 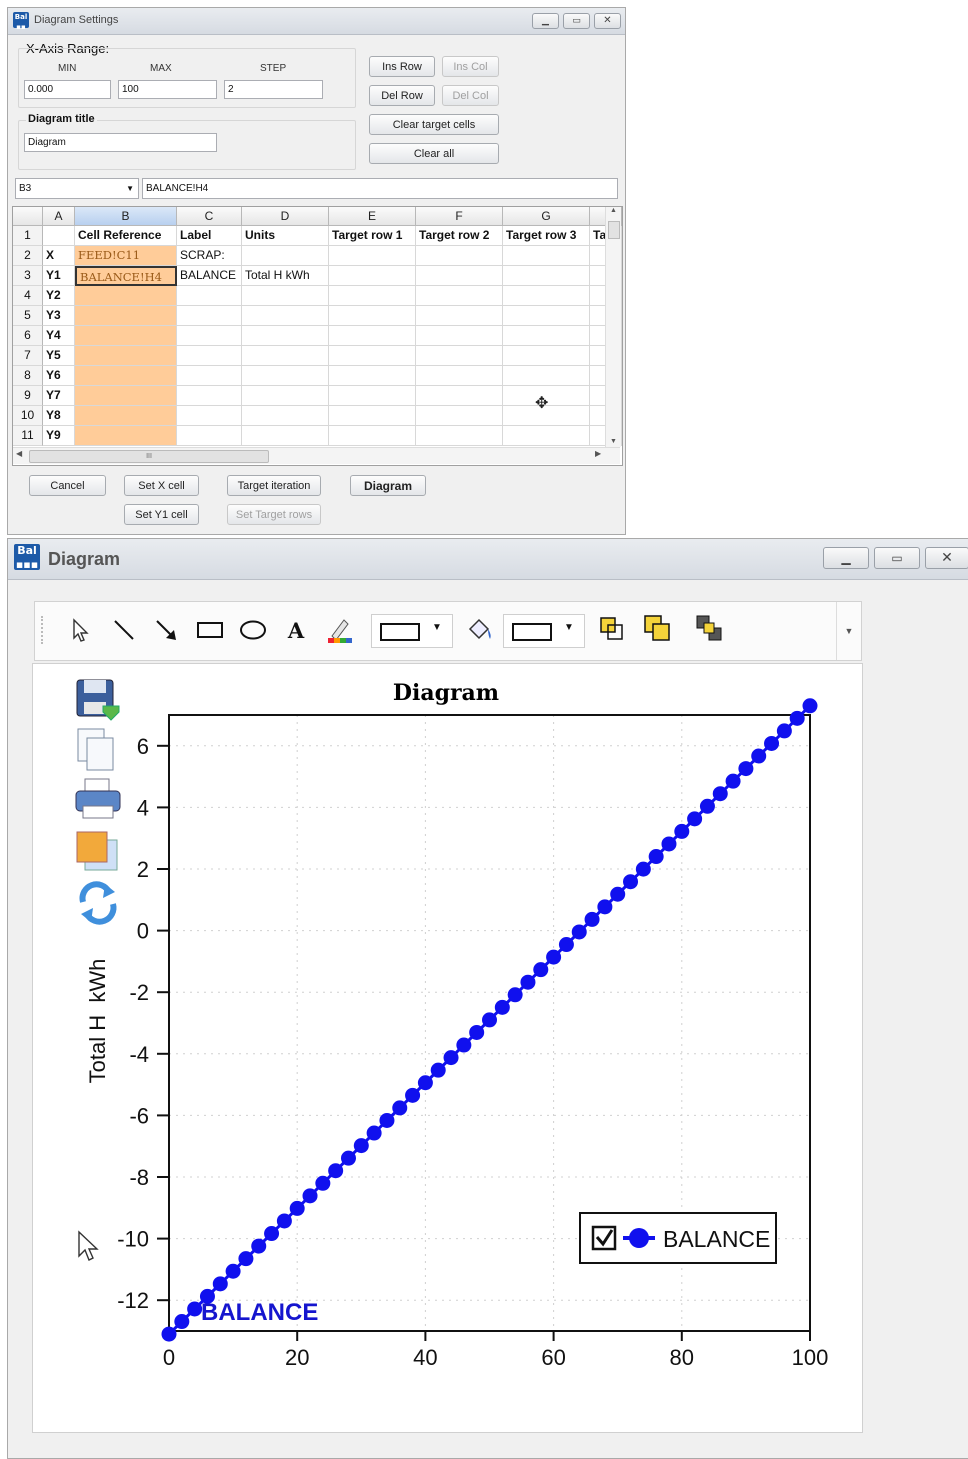 I want to click on grid-cell-b1: Cell Reference, so click(x=126, y=236).